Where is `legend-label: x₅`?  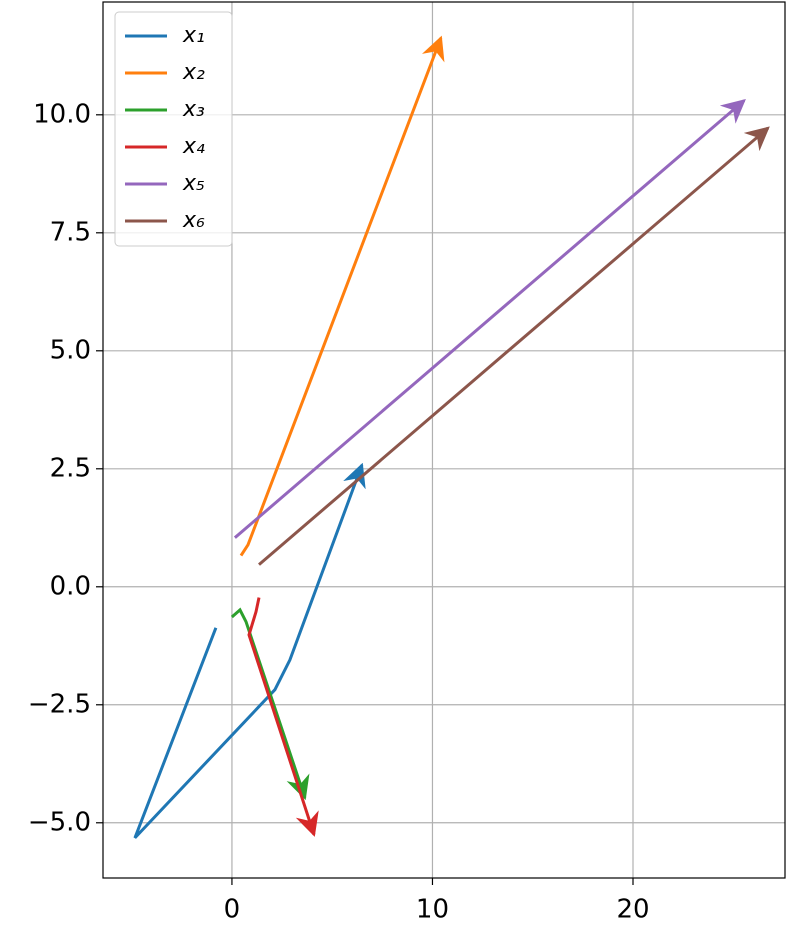 legend-label: x₅ is located at coordinates (193, 183).